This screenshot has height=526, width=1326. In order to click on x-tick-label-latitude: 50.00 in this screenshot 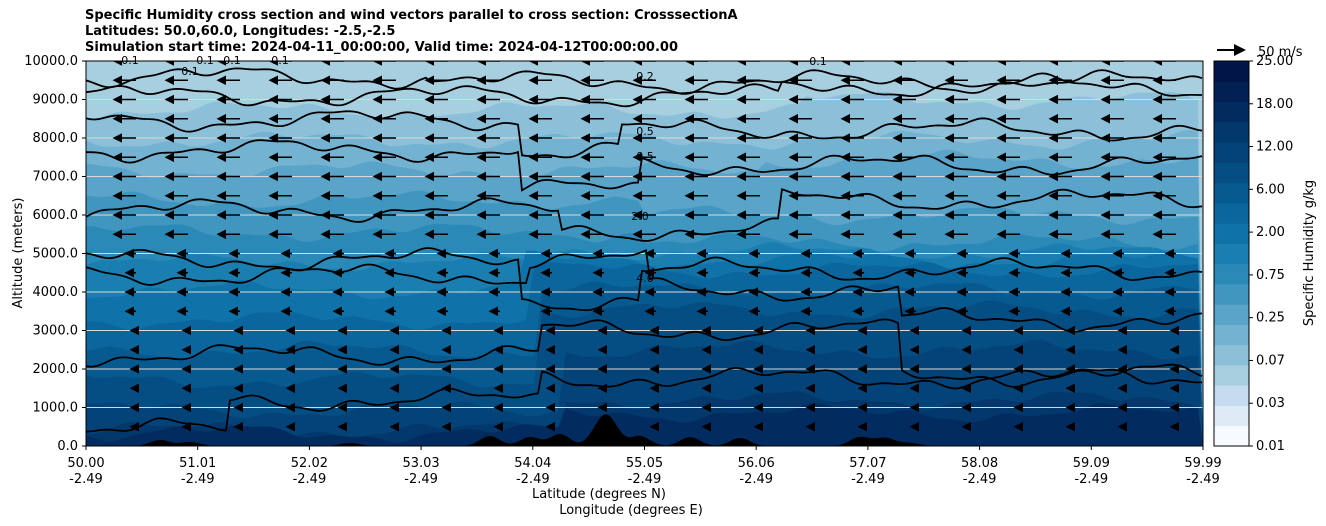, I will do `click(85, 463)`.